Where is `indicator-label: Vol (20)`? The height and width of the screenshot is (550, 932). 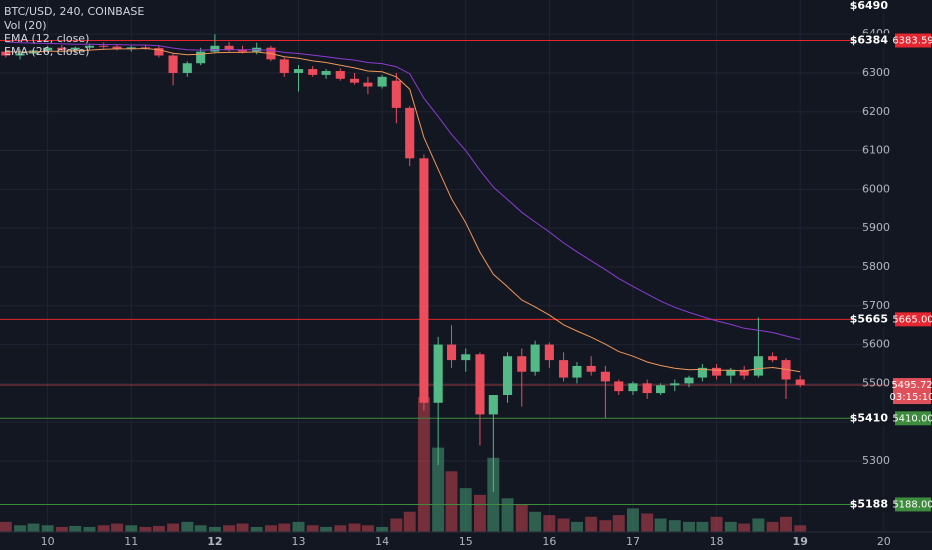
indicator-label: Vol (20) is located at coordinates (25, 25).